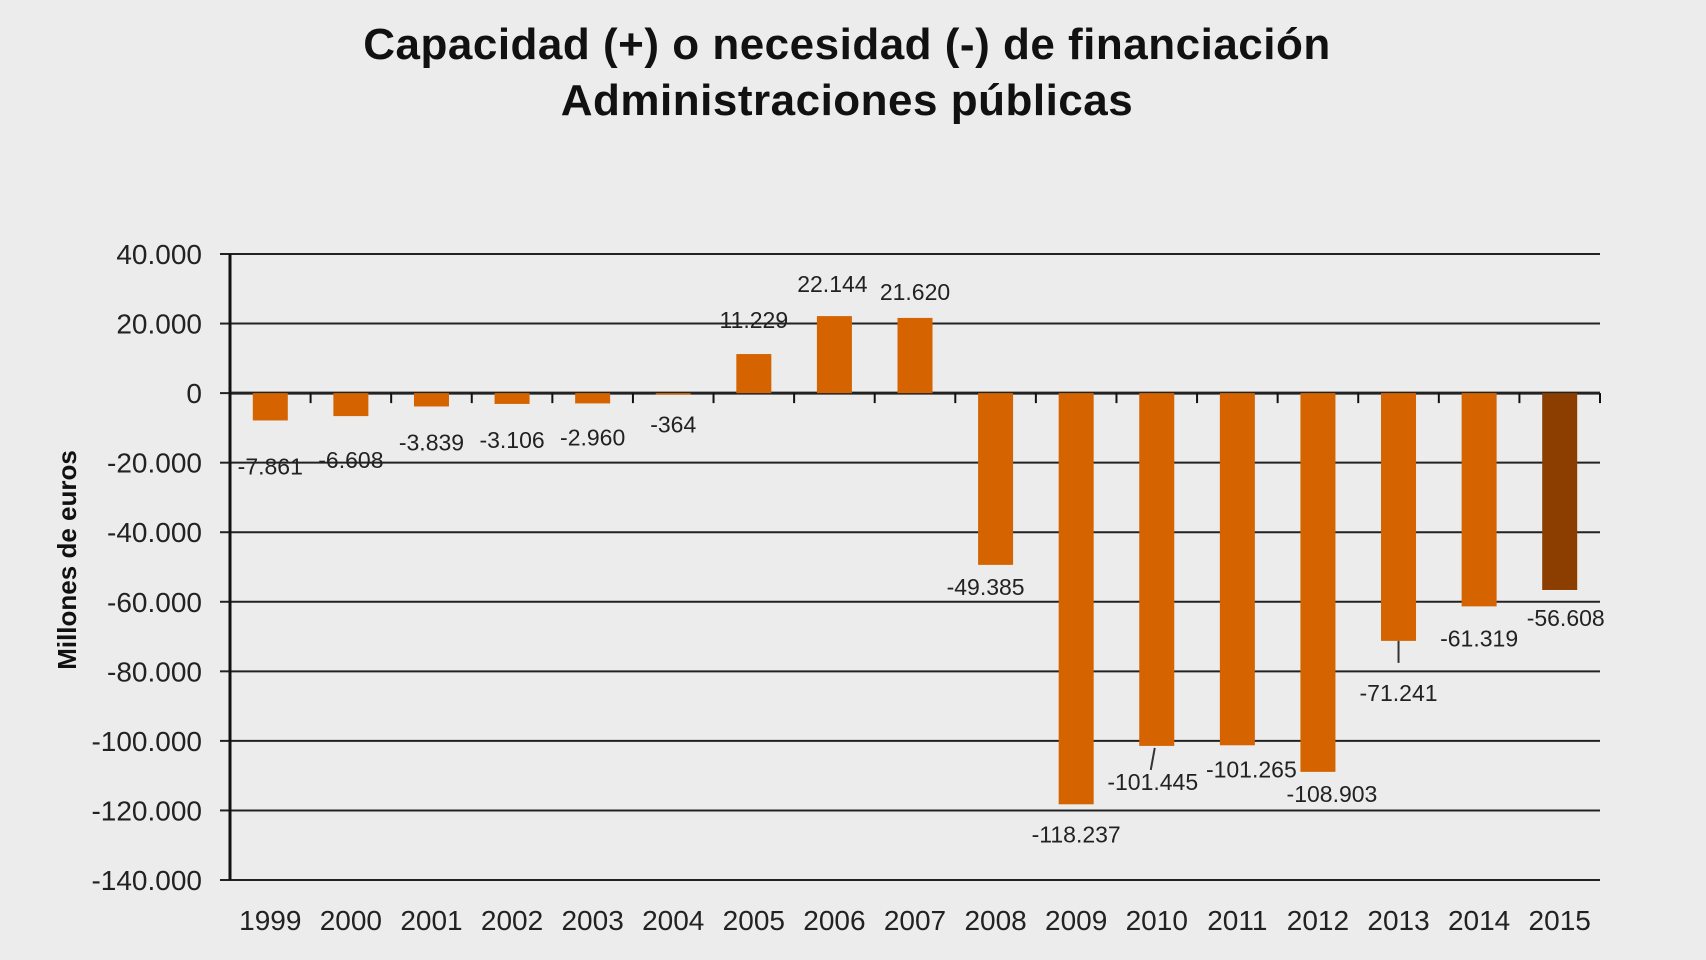 The width and height of the screenshot is (1706, 960). What do you see at coordinates (1560, 920) in the screenshot?
I see `x-tick-label-2015: 2015` at bounding box center [1560, 920].